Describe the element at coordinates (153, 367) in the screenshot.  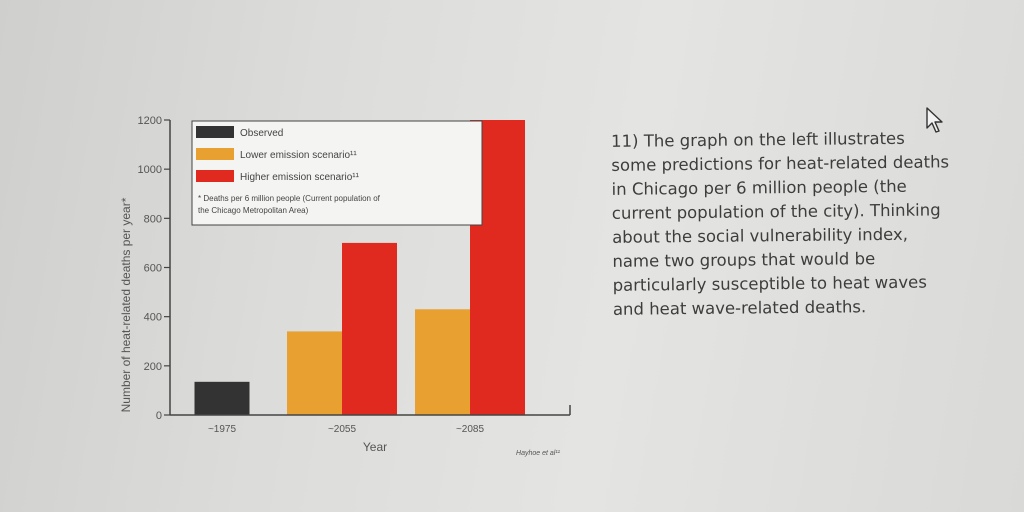
I see `y-tick-label: 200` at that location.